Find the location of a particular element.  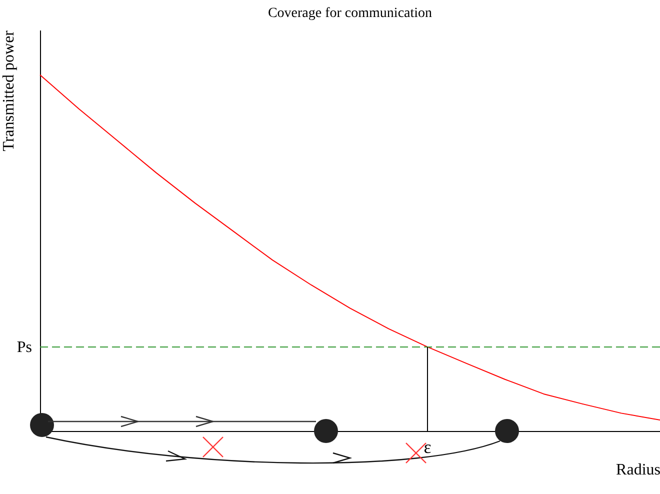

chart-title: Coverage for communication is located at coordinates (350, 13).